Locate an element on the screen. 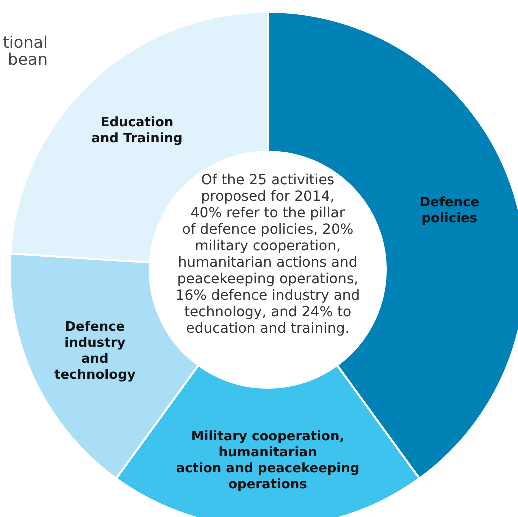  text: Of the 25 activities proposed for 2014, 40% refer to the pillar of defence policies, 20% military cooperation, humanitarian actions and peacekeeping operations, 16% defence industry and technology, and 24% to education and training. is located at coordinates (268, 254).